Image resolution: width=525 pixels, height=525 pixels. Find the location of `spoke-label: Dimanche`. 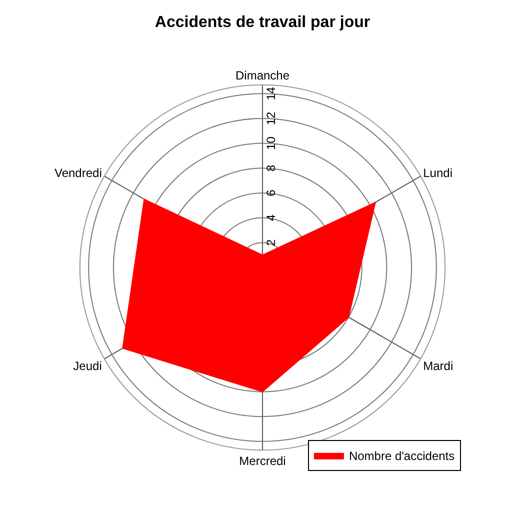

spoke-label: Dimanche is located at coordinates (262, 75).